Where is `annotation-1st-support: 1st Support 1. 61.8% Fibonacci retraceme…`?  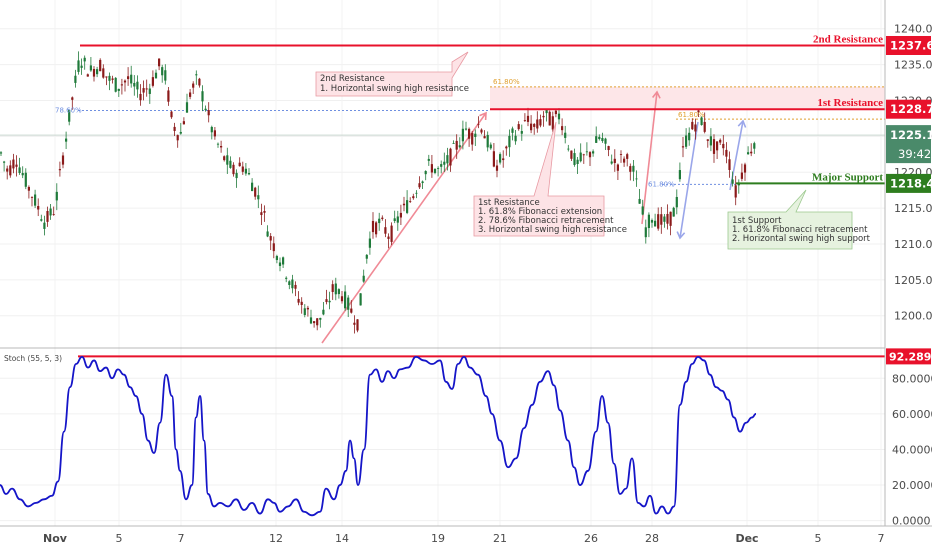
annotation-1st-support: 1st Support 1. 61.8% Fibonacci retraceme… is located at coordinates (799, 219).